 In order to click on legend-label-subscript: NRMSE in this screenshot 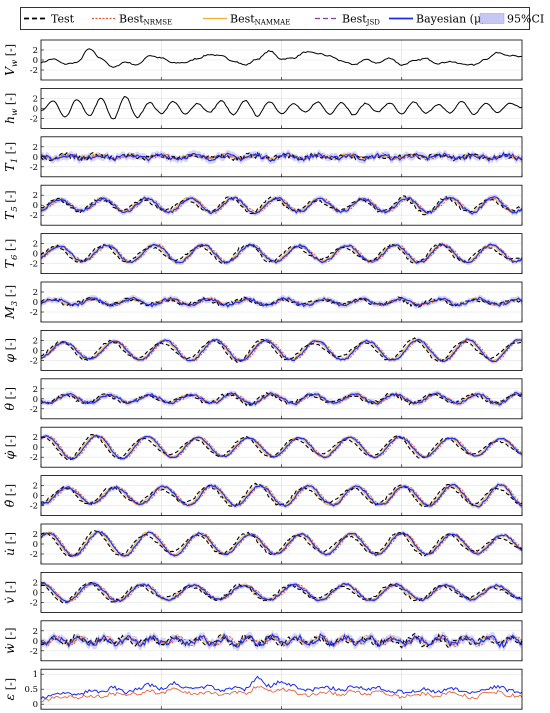, I will do `click(158, 23)`.